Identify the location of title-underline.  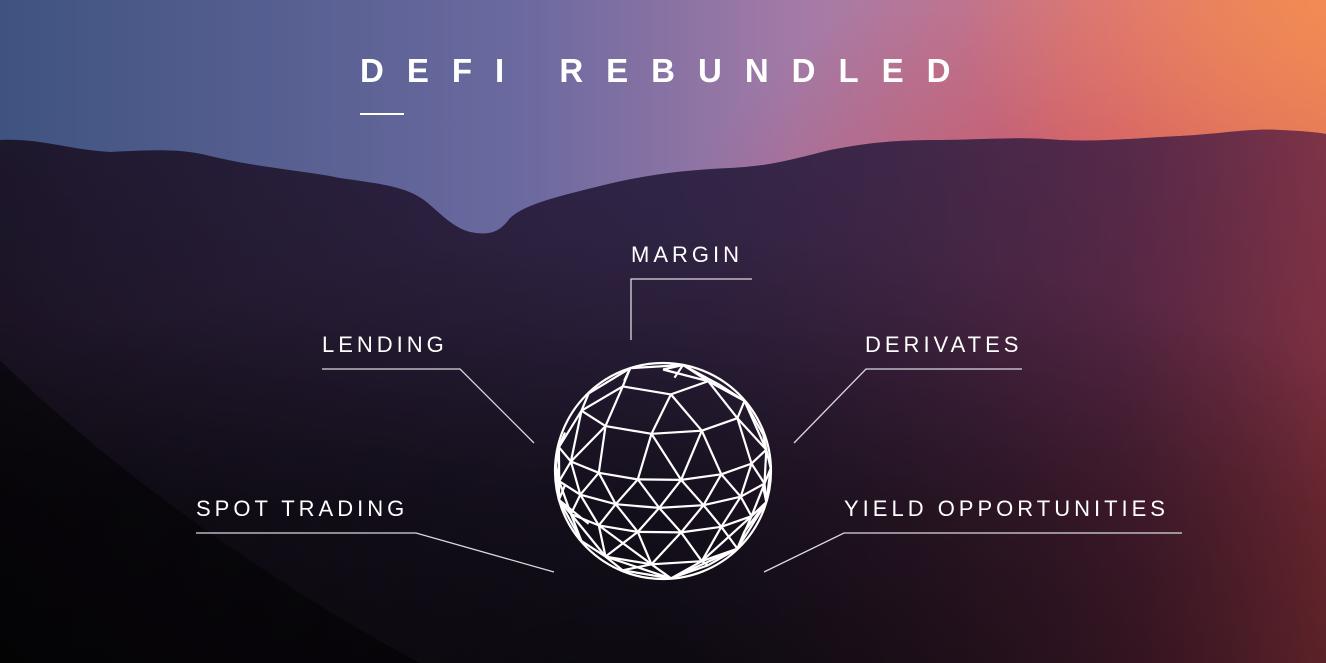
(382, 114).